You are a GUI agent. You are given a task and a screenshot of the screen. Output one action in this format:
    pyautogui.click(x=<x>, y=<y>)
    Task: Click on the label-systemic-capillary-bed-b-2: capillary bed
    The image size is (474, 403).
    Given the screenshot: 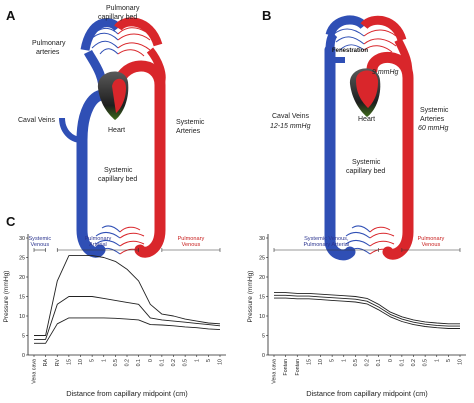 What is the action you would take?
    pyautogui.click(x=365, y=171)
    